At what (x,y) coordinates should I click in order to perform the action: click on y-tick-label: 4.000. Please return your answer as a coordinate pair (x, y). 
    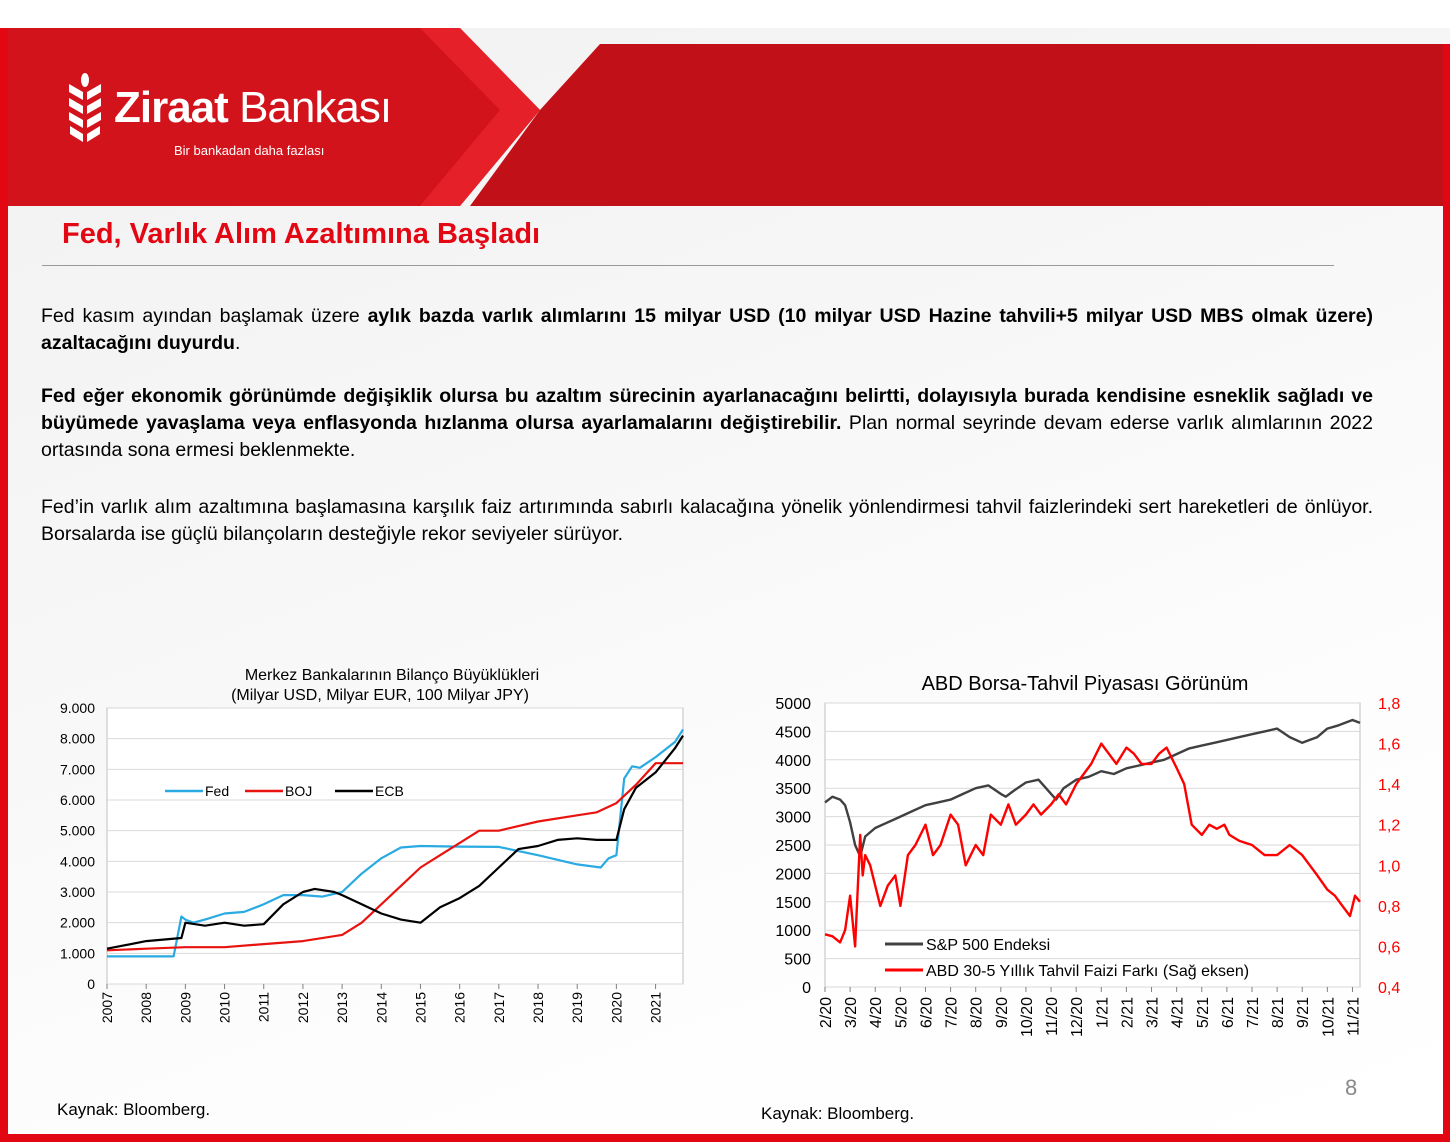
    Looking at the image, I should click on (77, 861).